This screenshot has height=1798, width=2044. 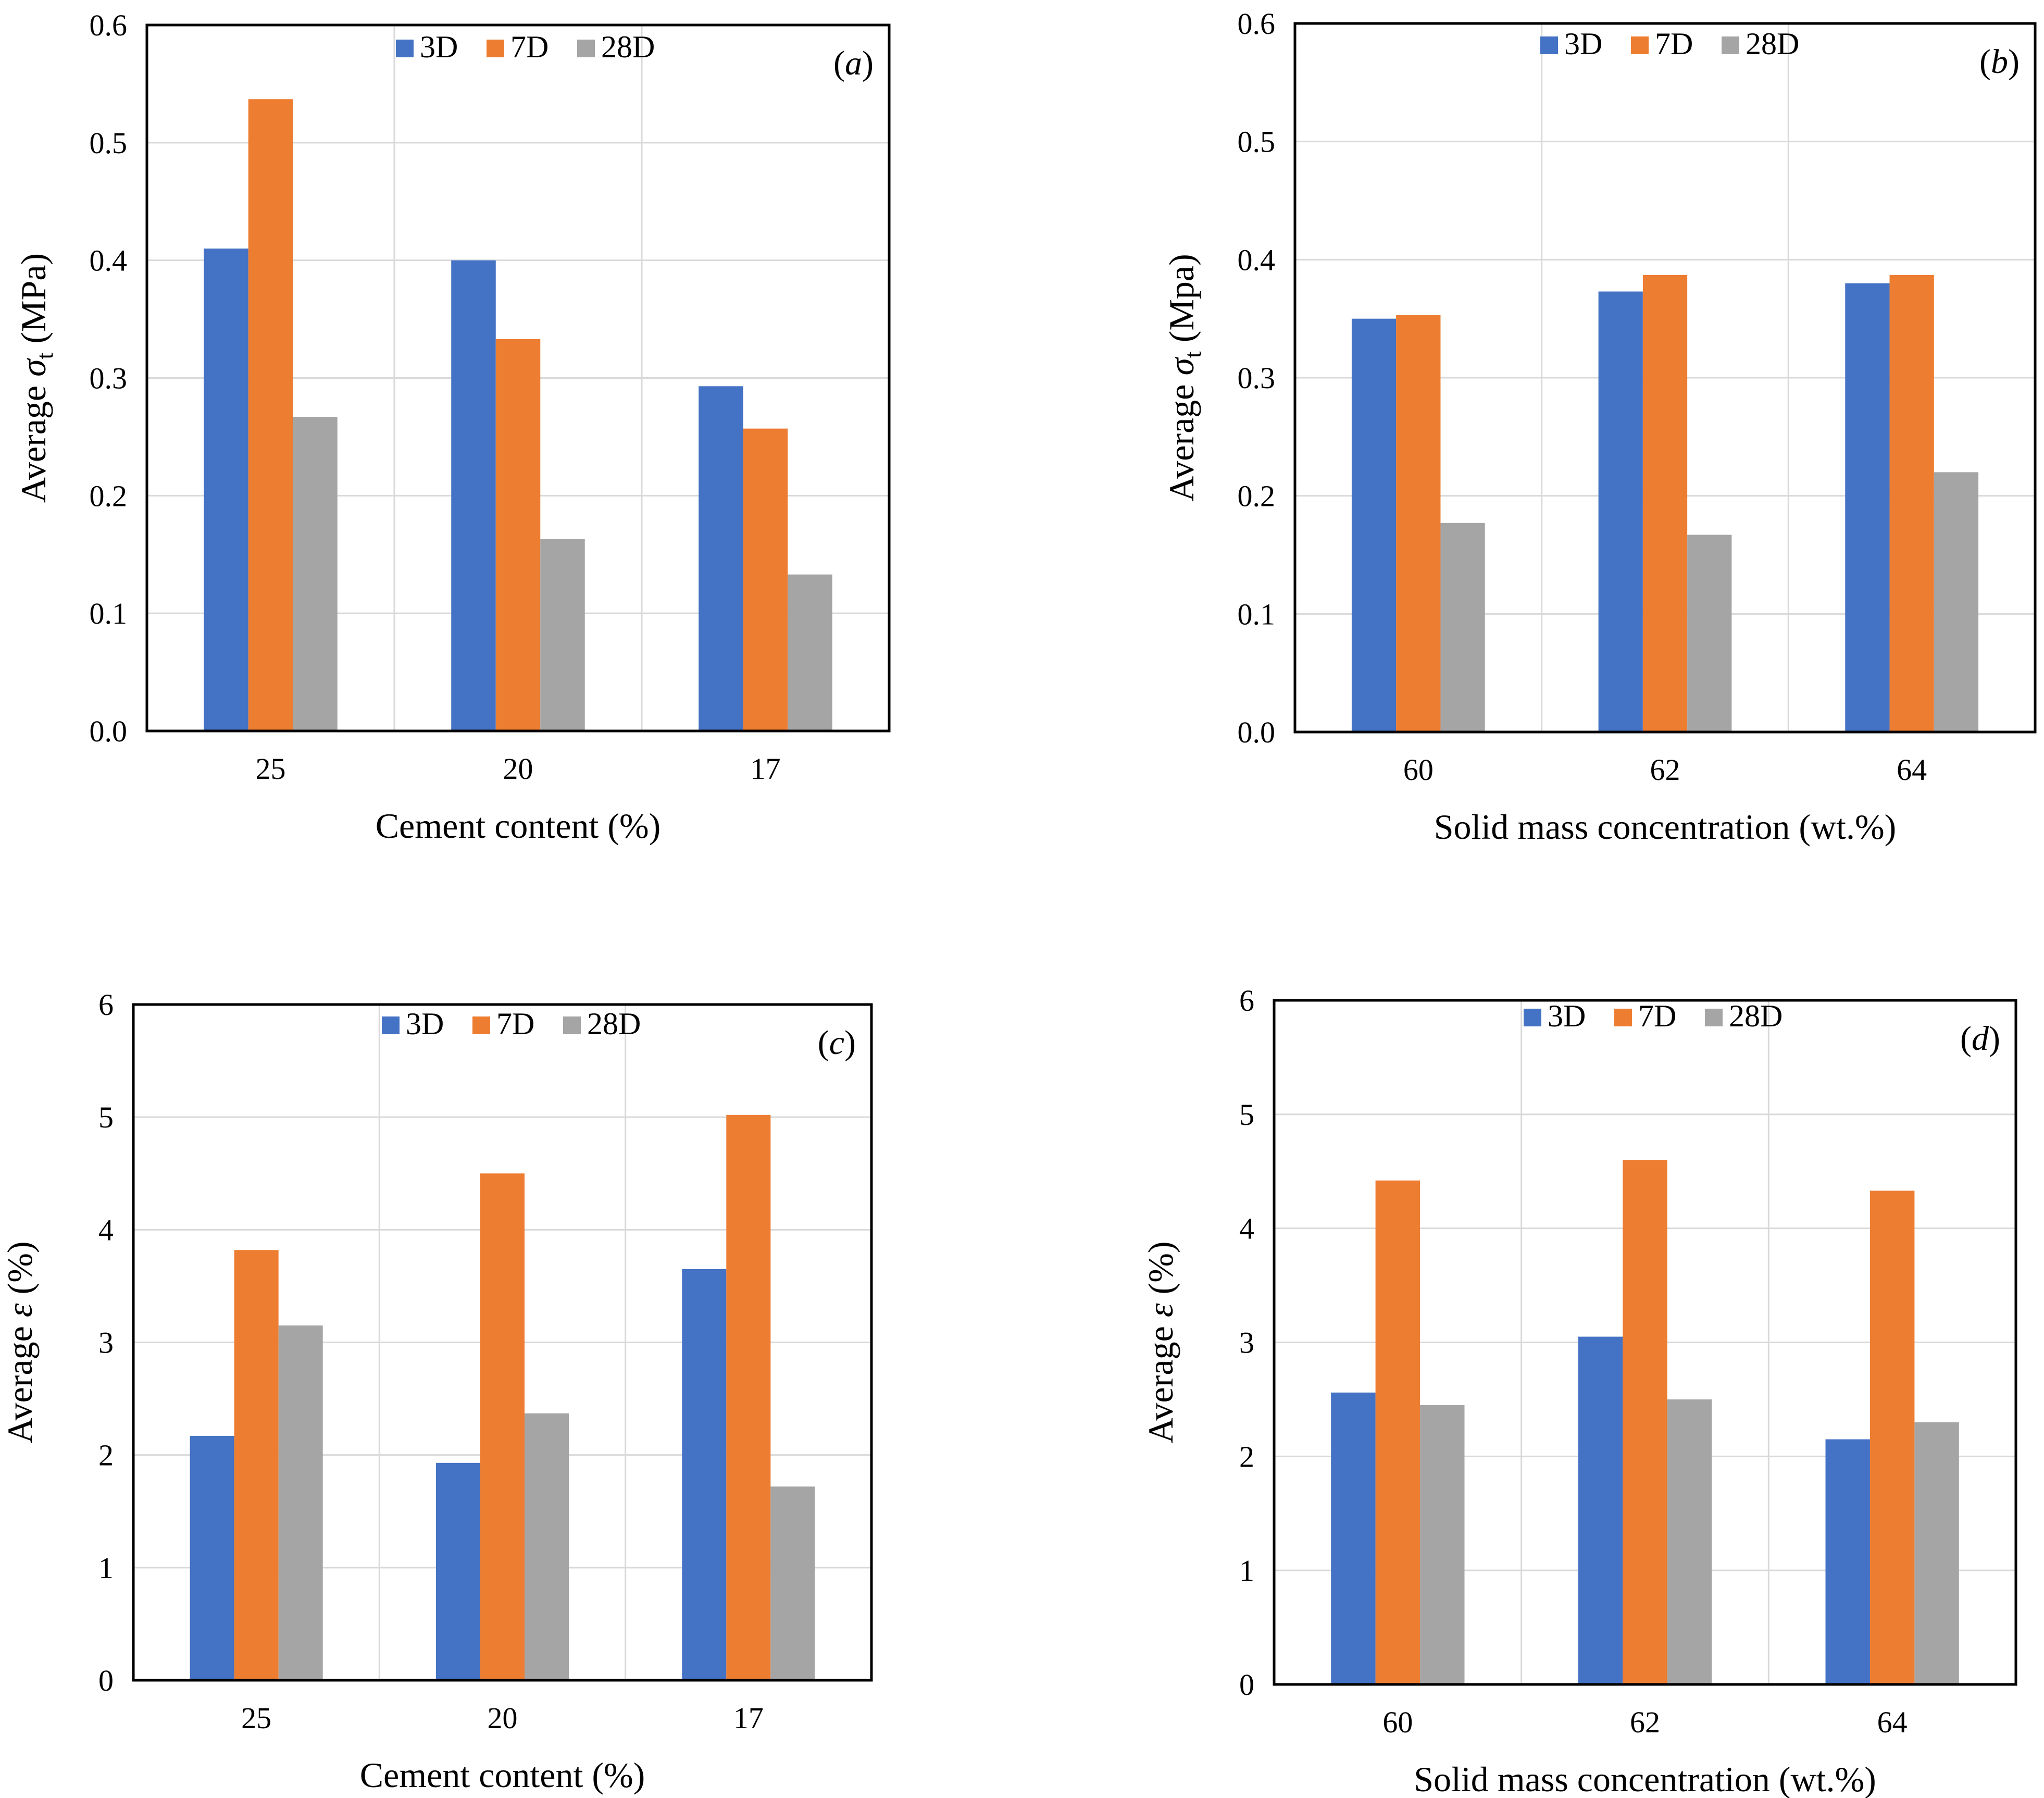 I want to click on y-axis-title-suffix: (MPa), so click(x=33, y=303).